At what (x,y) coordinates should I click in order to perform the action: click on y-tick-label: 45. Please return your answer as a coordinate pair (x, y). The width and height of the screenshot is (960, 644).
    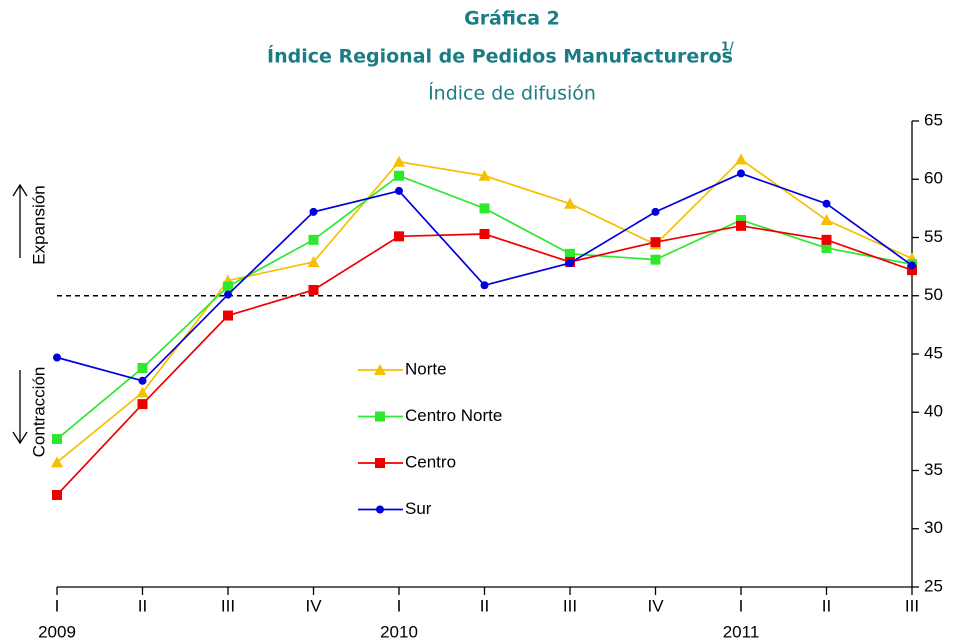
    Looking at the image, I should click on (933, 352).